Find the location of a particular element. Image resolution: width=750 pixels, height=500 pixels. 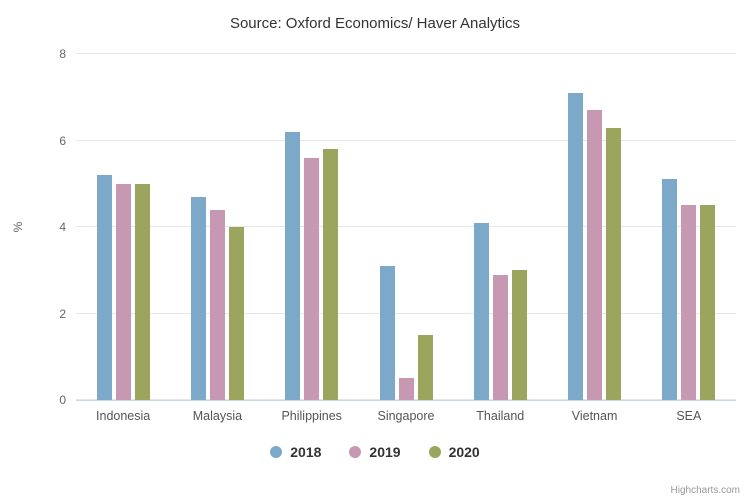

x-axis-line is located at coordinates (406, 400).